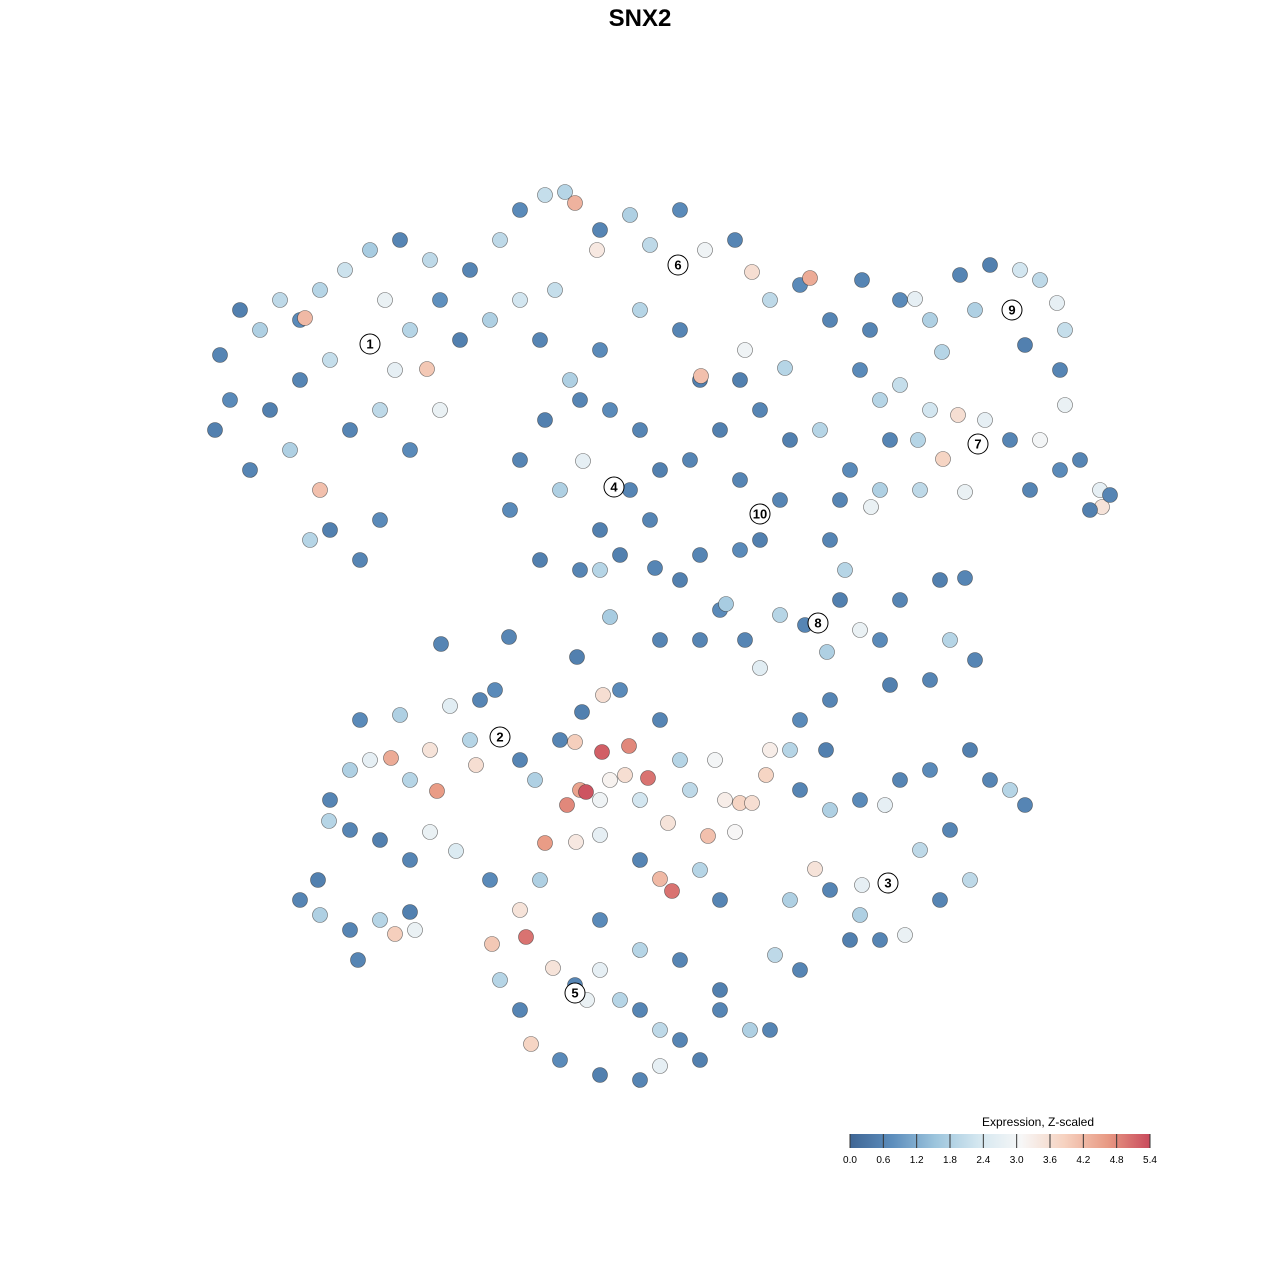 The width and height of the screenshot is (1280, 1280). I want to click on cluster-label: 9, so click(1011, 310).